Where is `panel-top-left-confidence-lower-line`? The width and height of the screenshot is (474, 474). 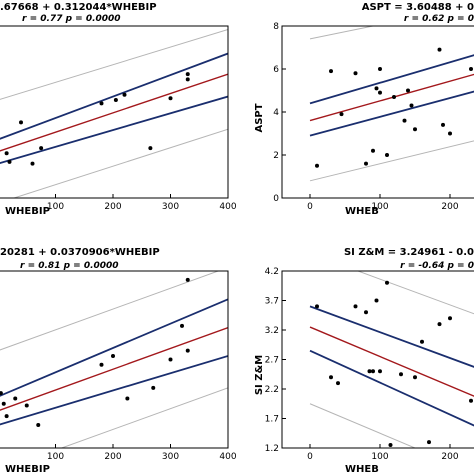 panel-top-left-confidence-lower-line is located at coordinates (114, 129).